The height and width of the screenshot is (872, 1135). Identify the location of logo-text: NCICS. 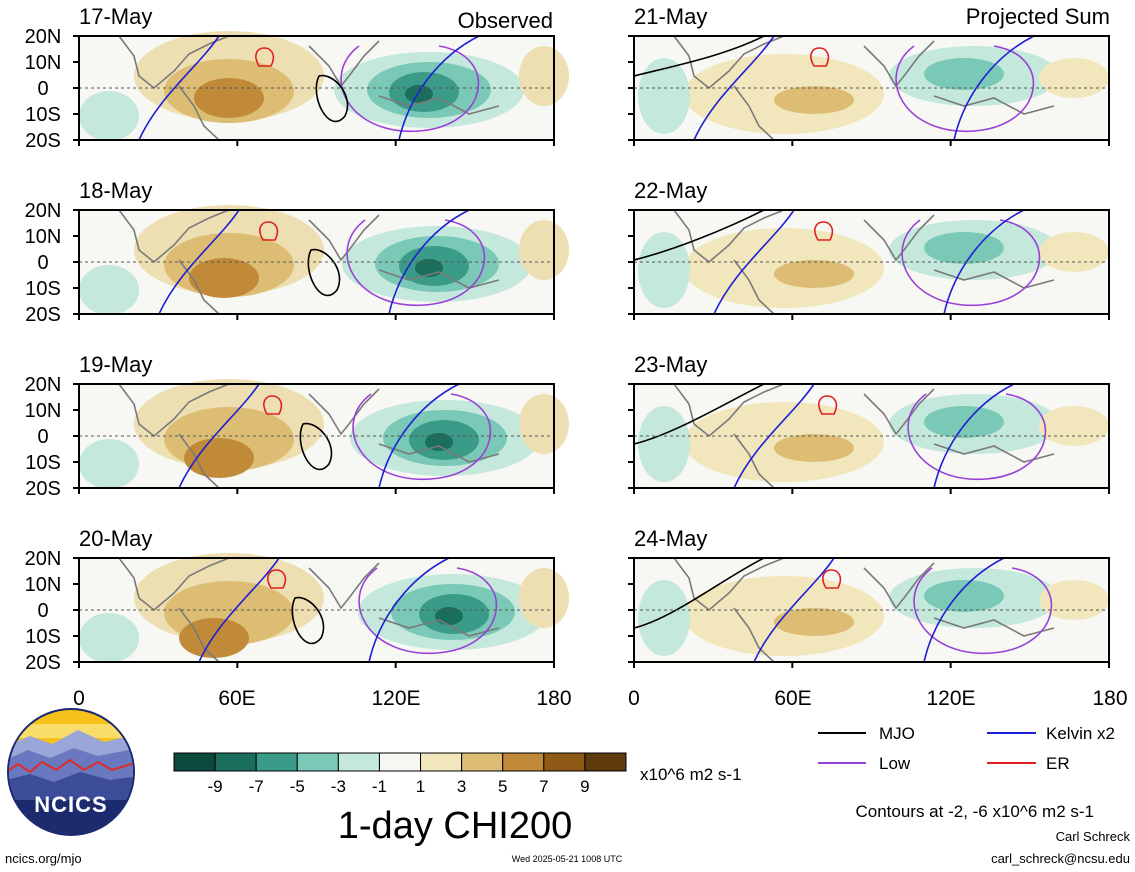
(70, 804).